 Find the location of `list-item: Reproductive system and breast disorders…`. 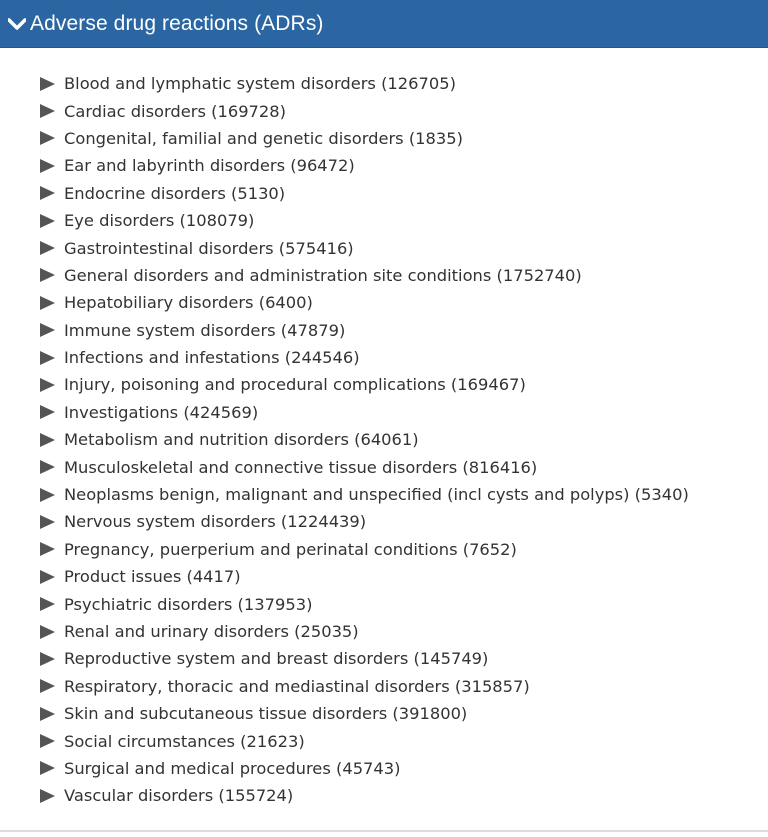

list-item: Reproductive system and breast disorders… is located at coordinates (384, 658).